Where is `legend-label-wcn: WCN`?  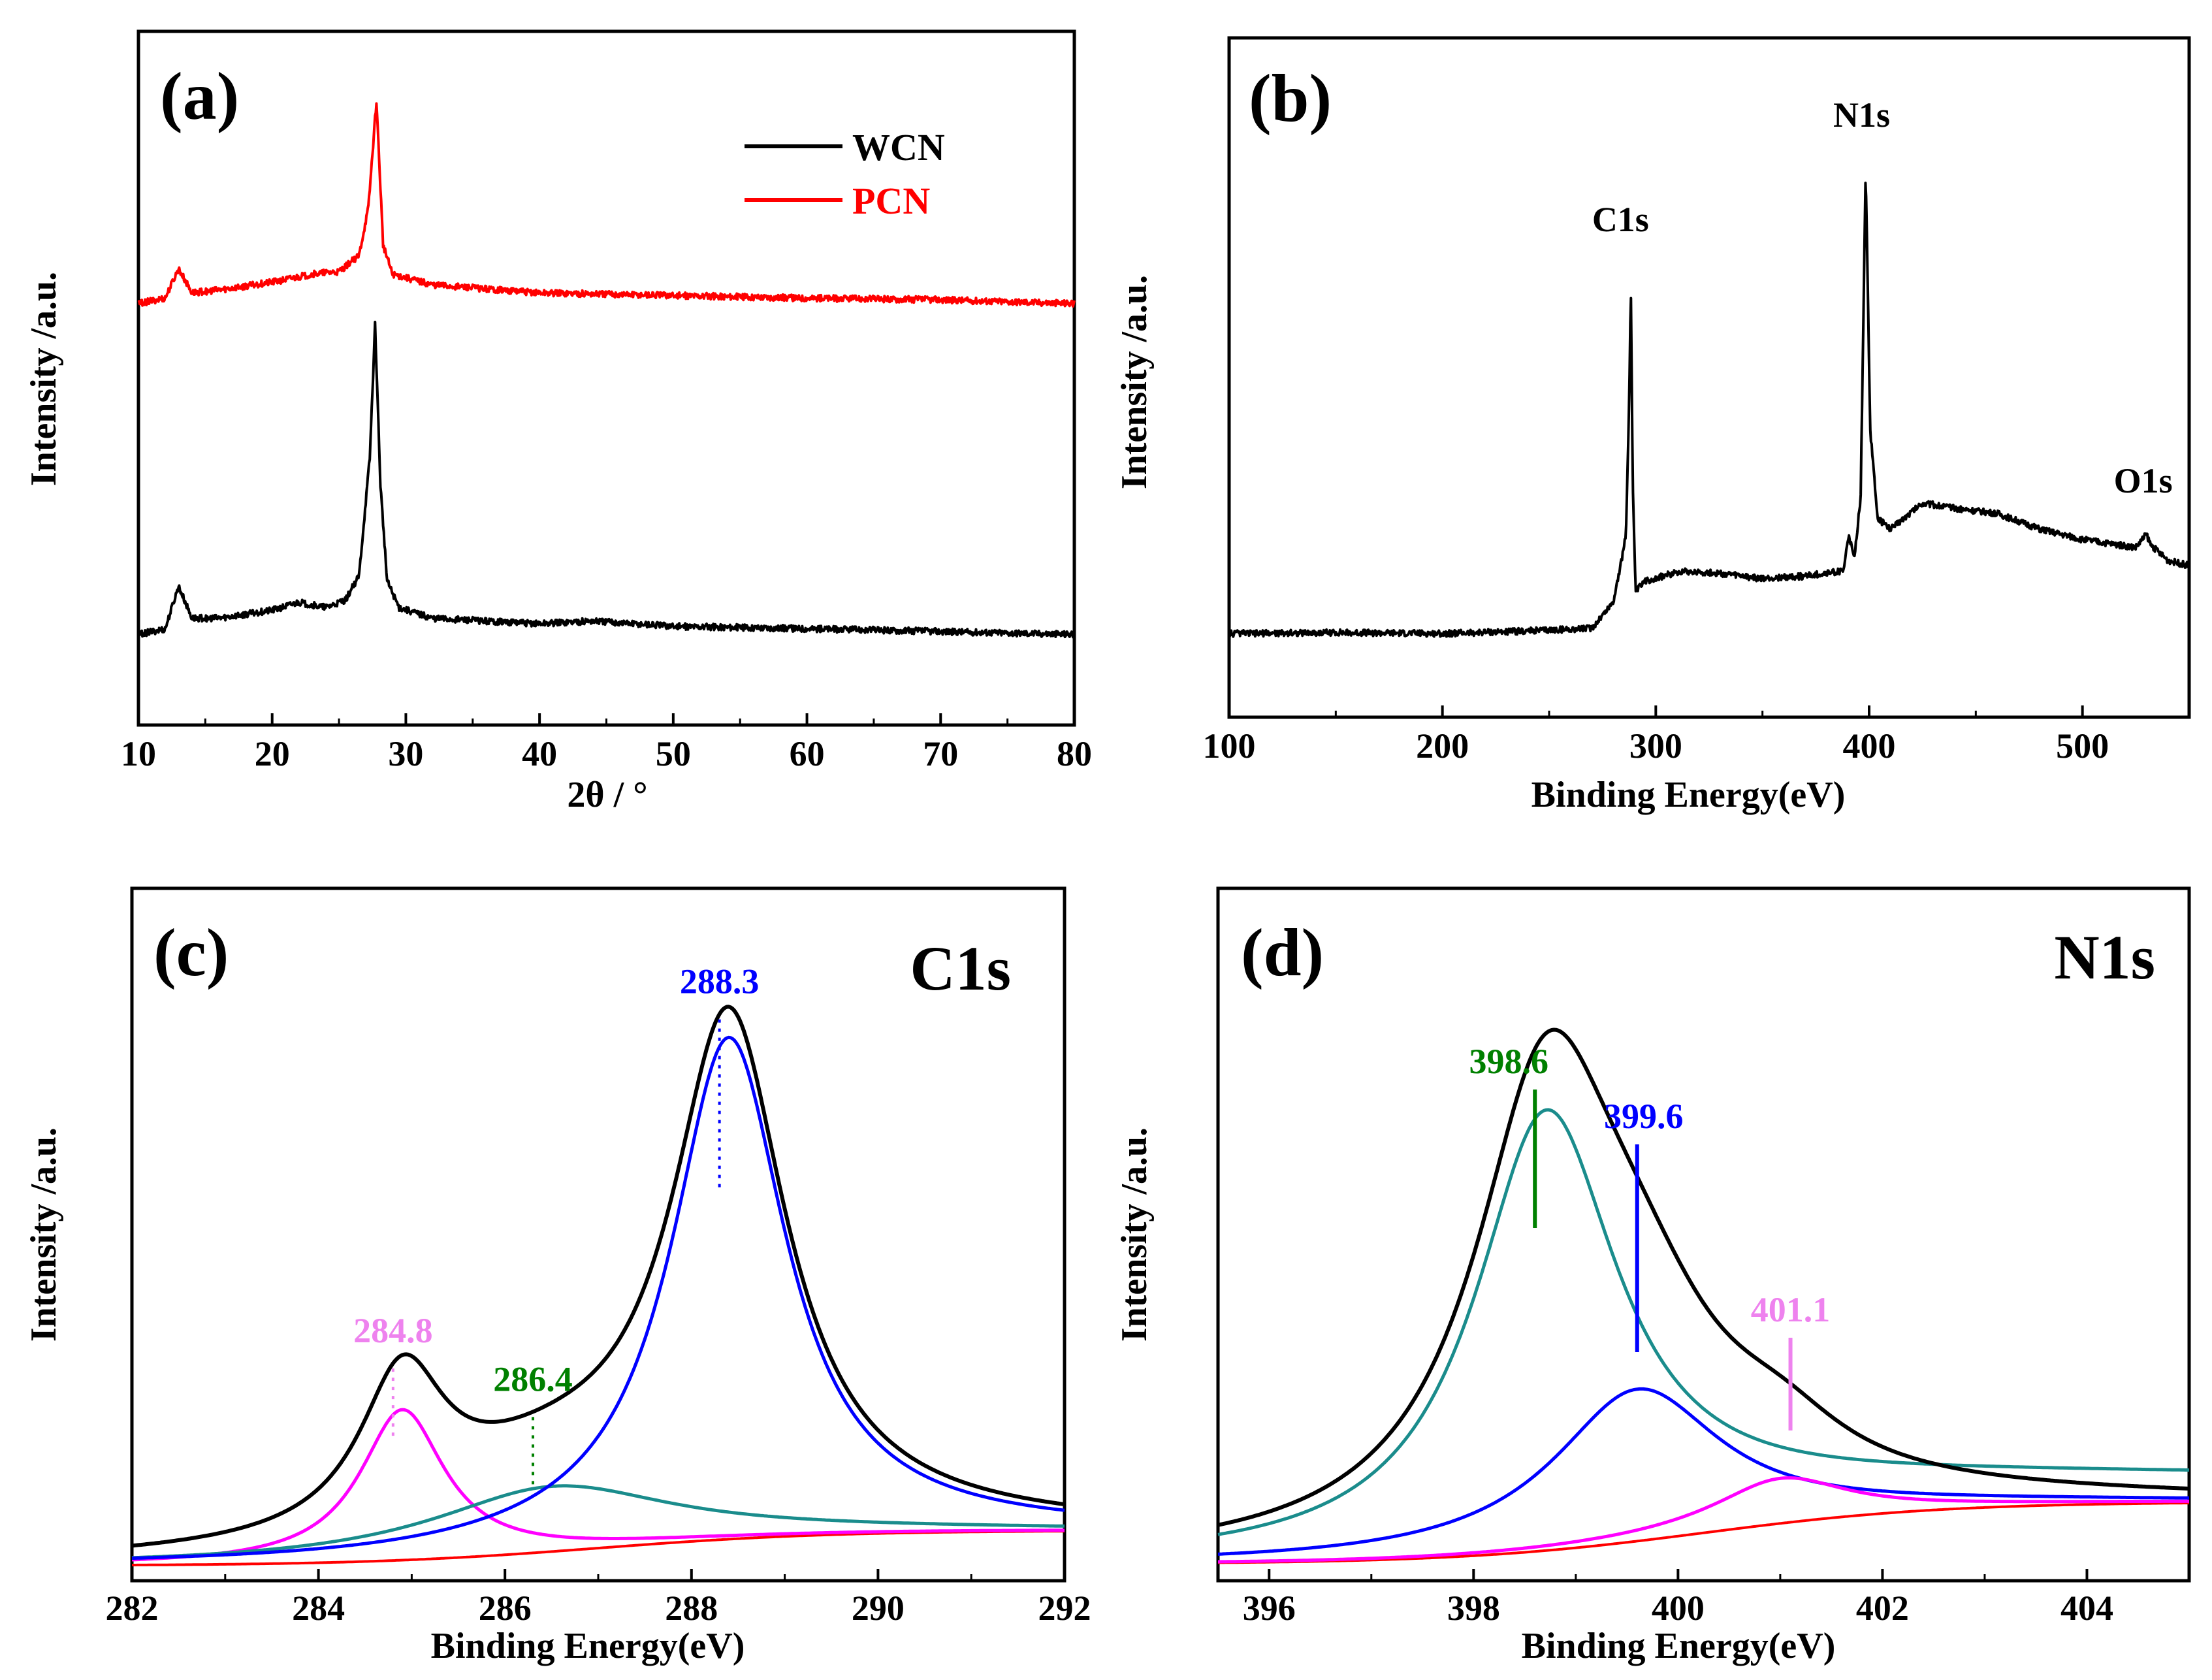
legend-label-wcn: WCN is located at coordinates (899, 147).